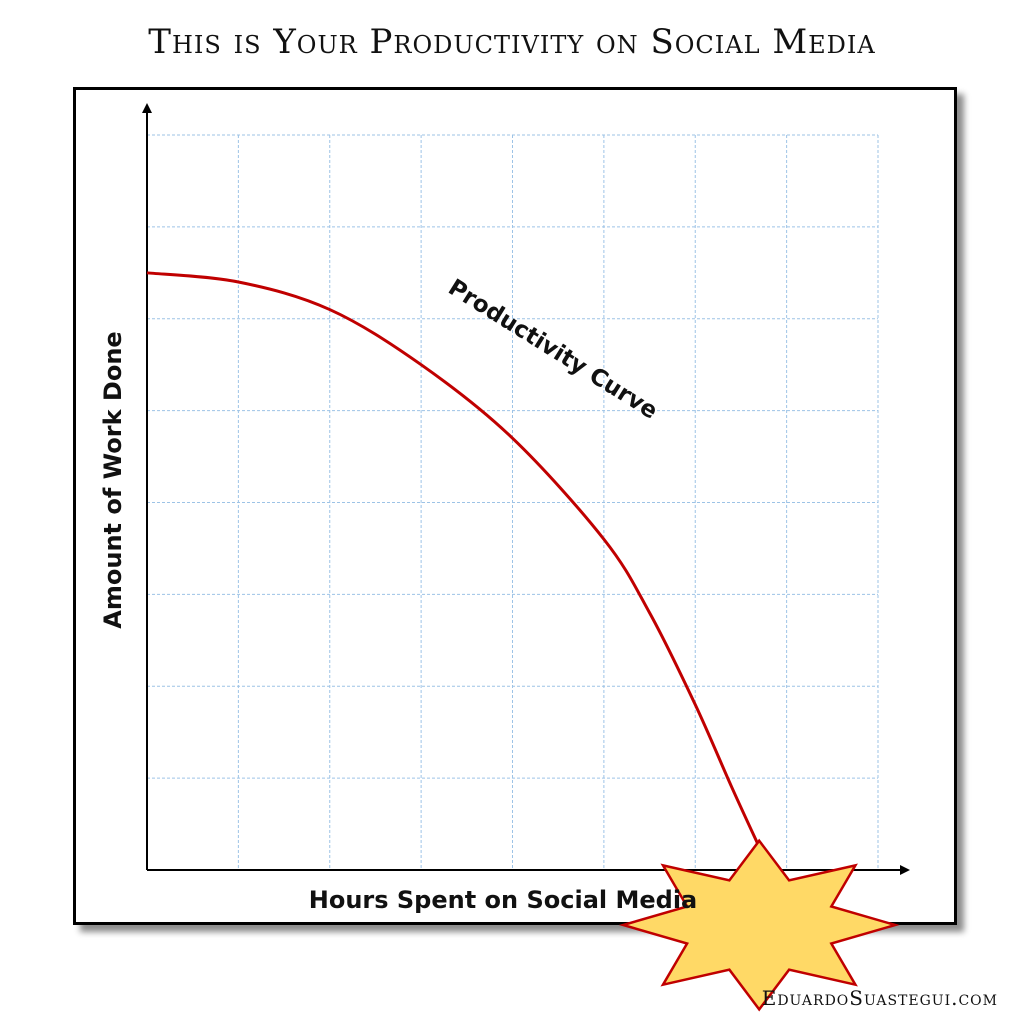 The image size is (1024, 1024). I want to click on curve-label: Productivity Curve, so click(553, 350).